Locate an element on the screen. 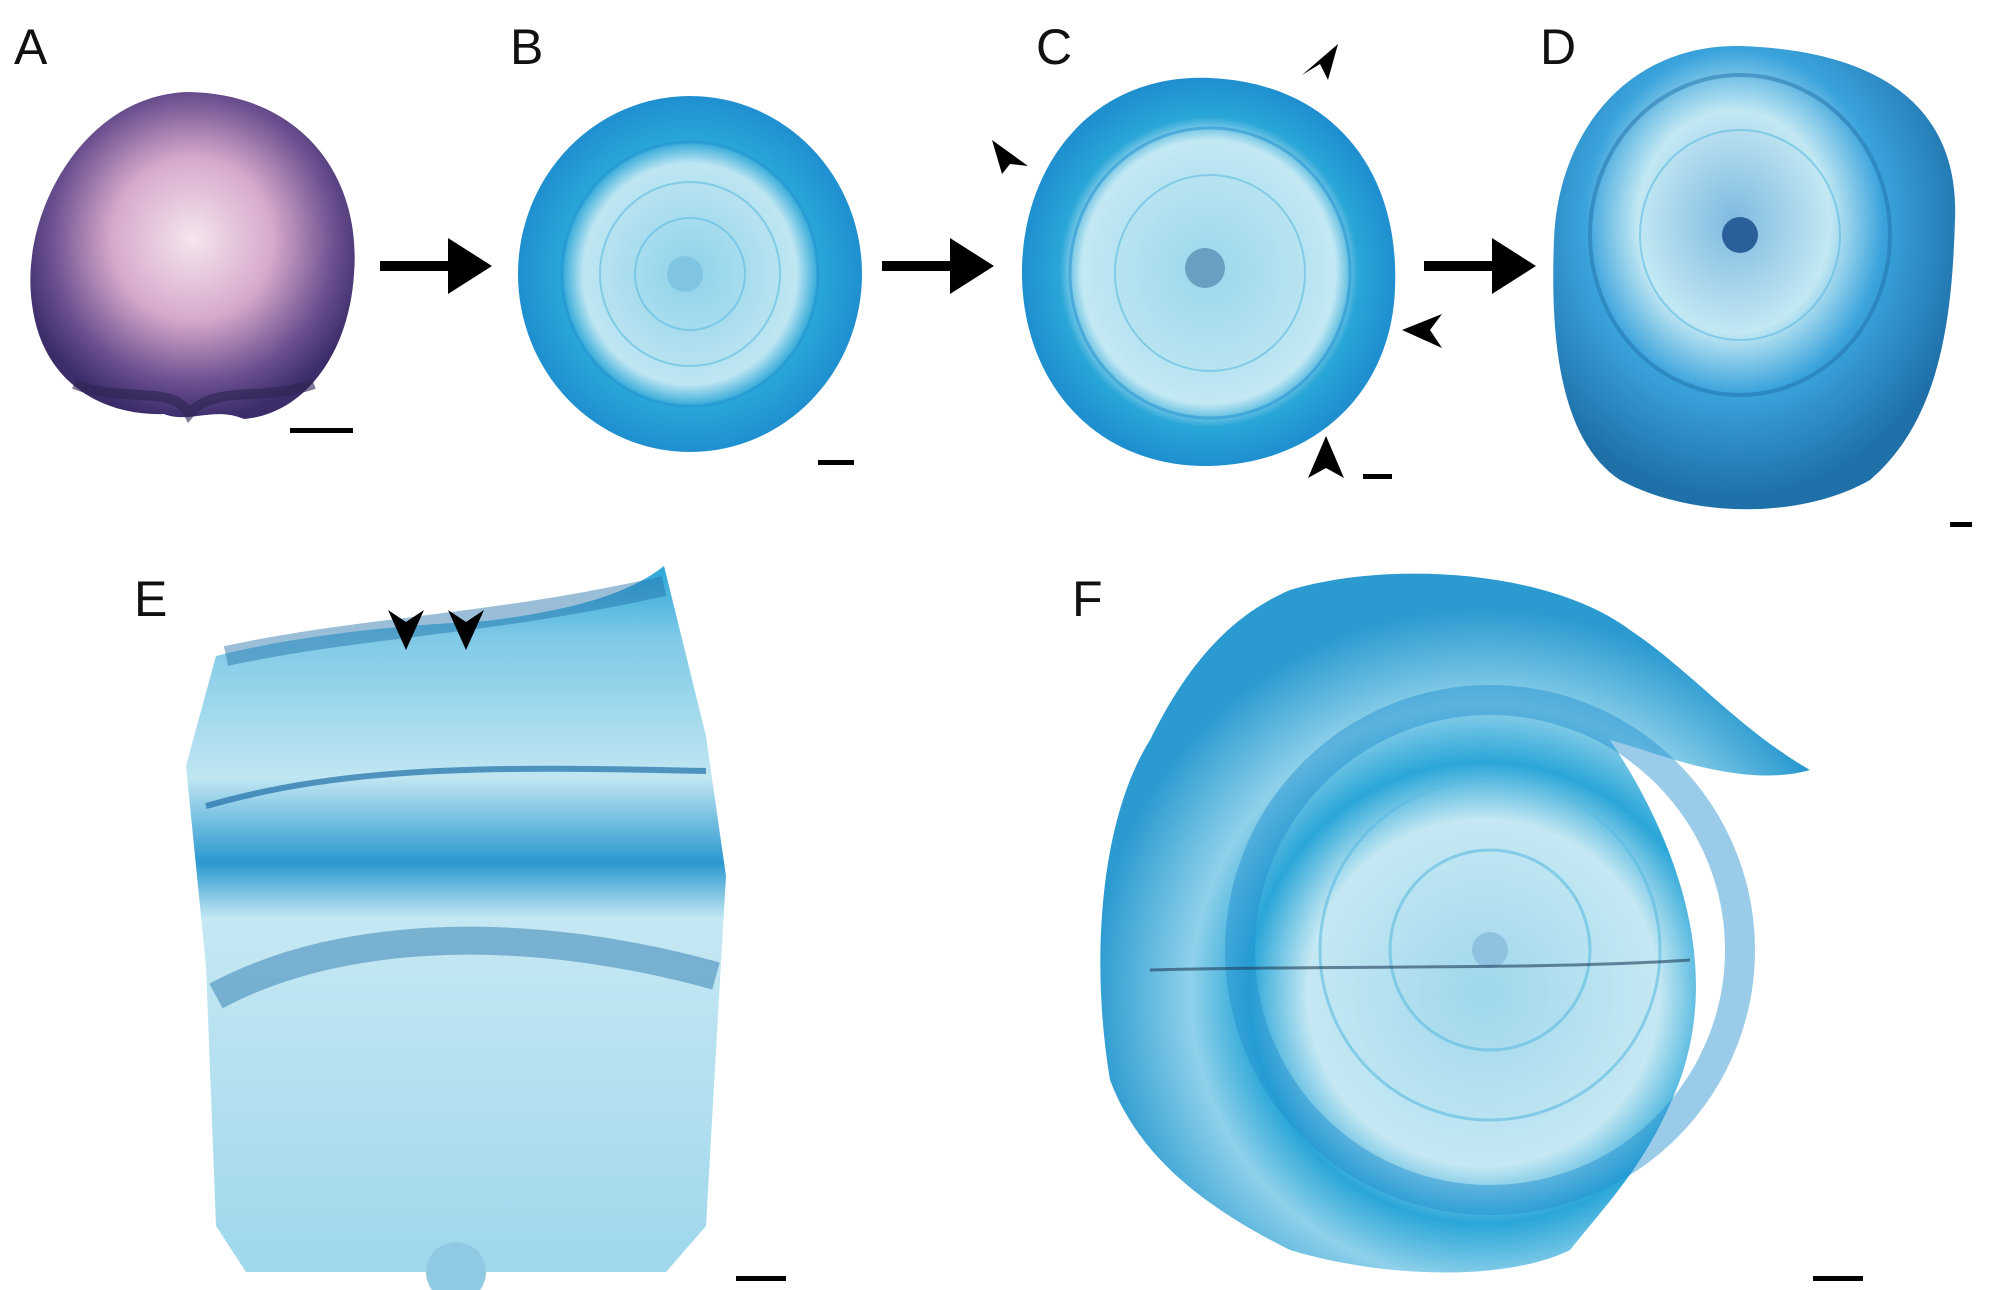 This screenshot has width=2008, height=1290. scale-bar-b is located at coordinates (836, 462).